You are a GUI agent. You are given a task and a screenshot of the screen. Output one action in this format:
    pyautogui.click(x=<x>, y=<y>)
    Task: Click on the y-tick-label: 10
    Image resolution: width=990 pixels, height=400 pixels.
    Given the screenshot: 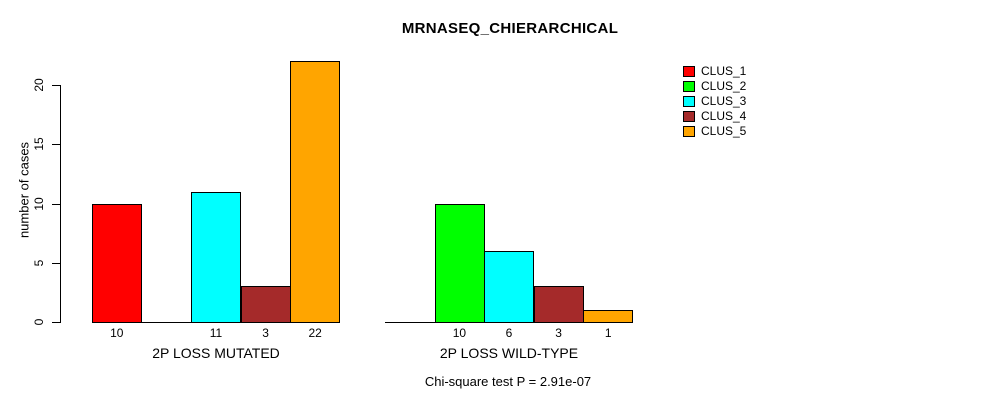 What is the action you would take?
    pyautogui.click(x=39, y=203)
    